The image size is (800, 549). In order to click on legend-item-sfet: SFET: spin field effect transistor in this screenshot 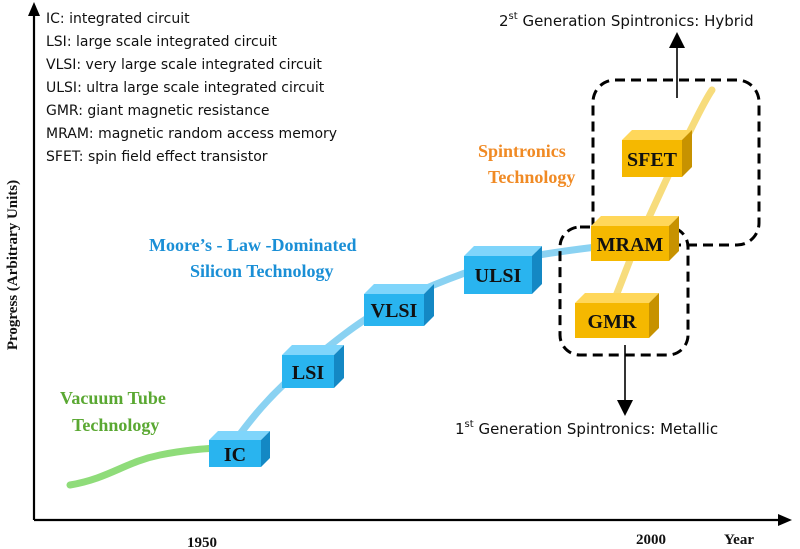, I will do `click(157, 157)`.